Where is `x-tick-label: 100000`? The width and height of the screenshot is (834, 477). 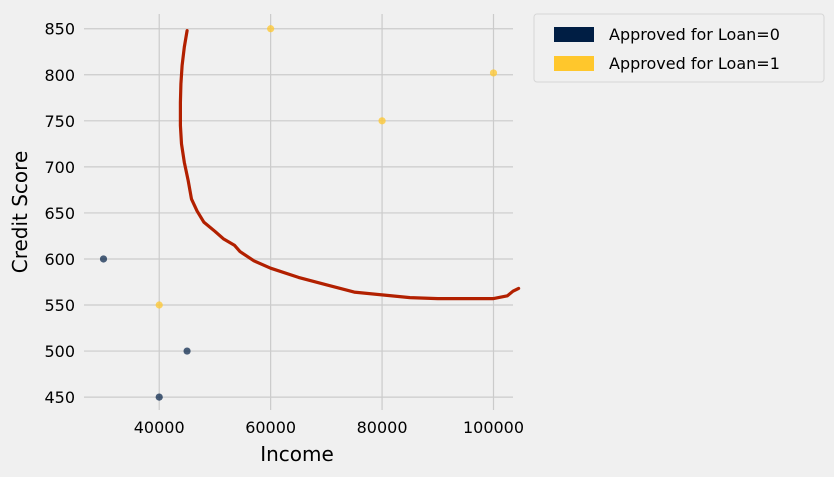
x-tick-label: 100000 is located at coordinates (493, 427).